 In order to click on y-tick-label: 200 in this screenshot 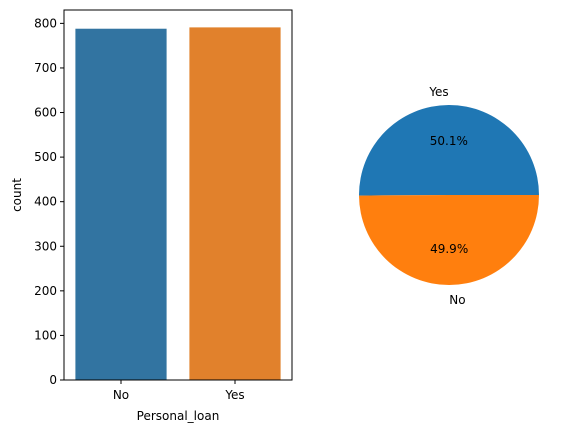, I will do `click(45, 291)`.